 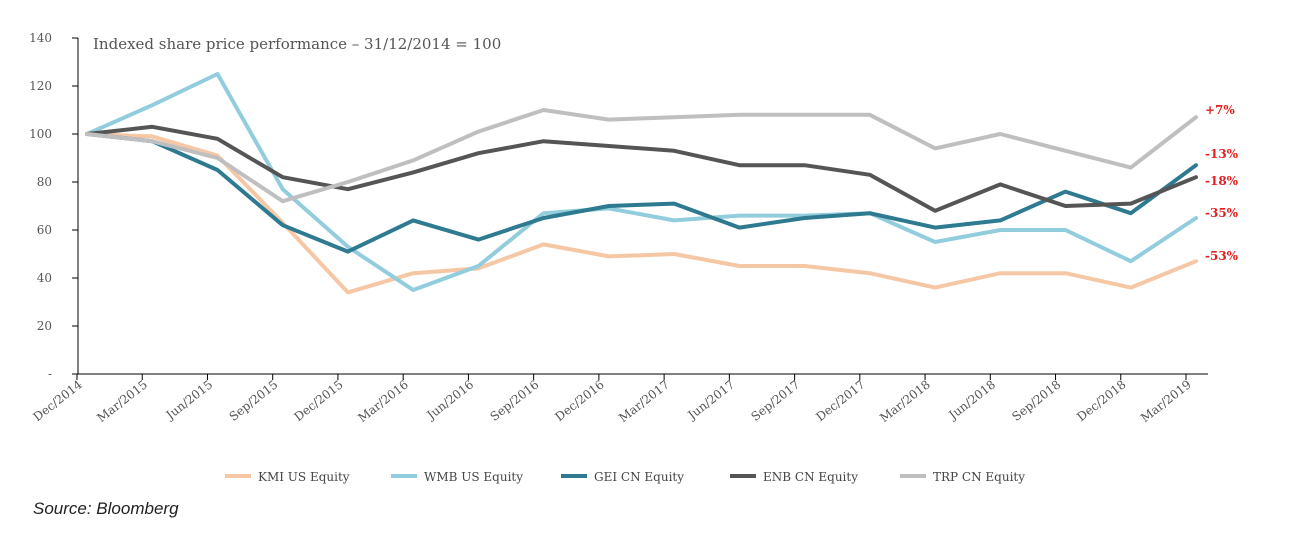 I want to click on x-tick-label: Sep/2017, so click(x=775, y=400).